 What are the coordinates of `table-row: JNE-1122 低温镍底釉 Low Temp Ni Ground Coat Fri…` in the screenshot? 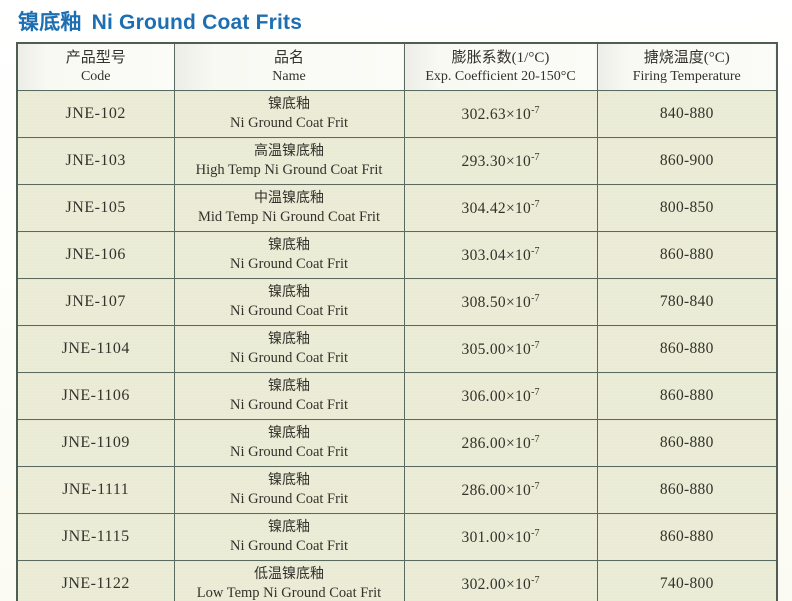 It's located at (397, 580).